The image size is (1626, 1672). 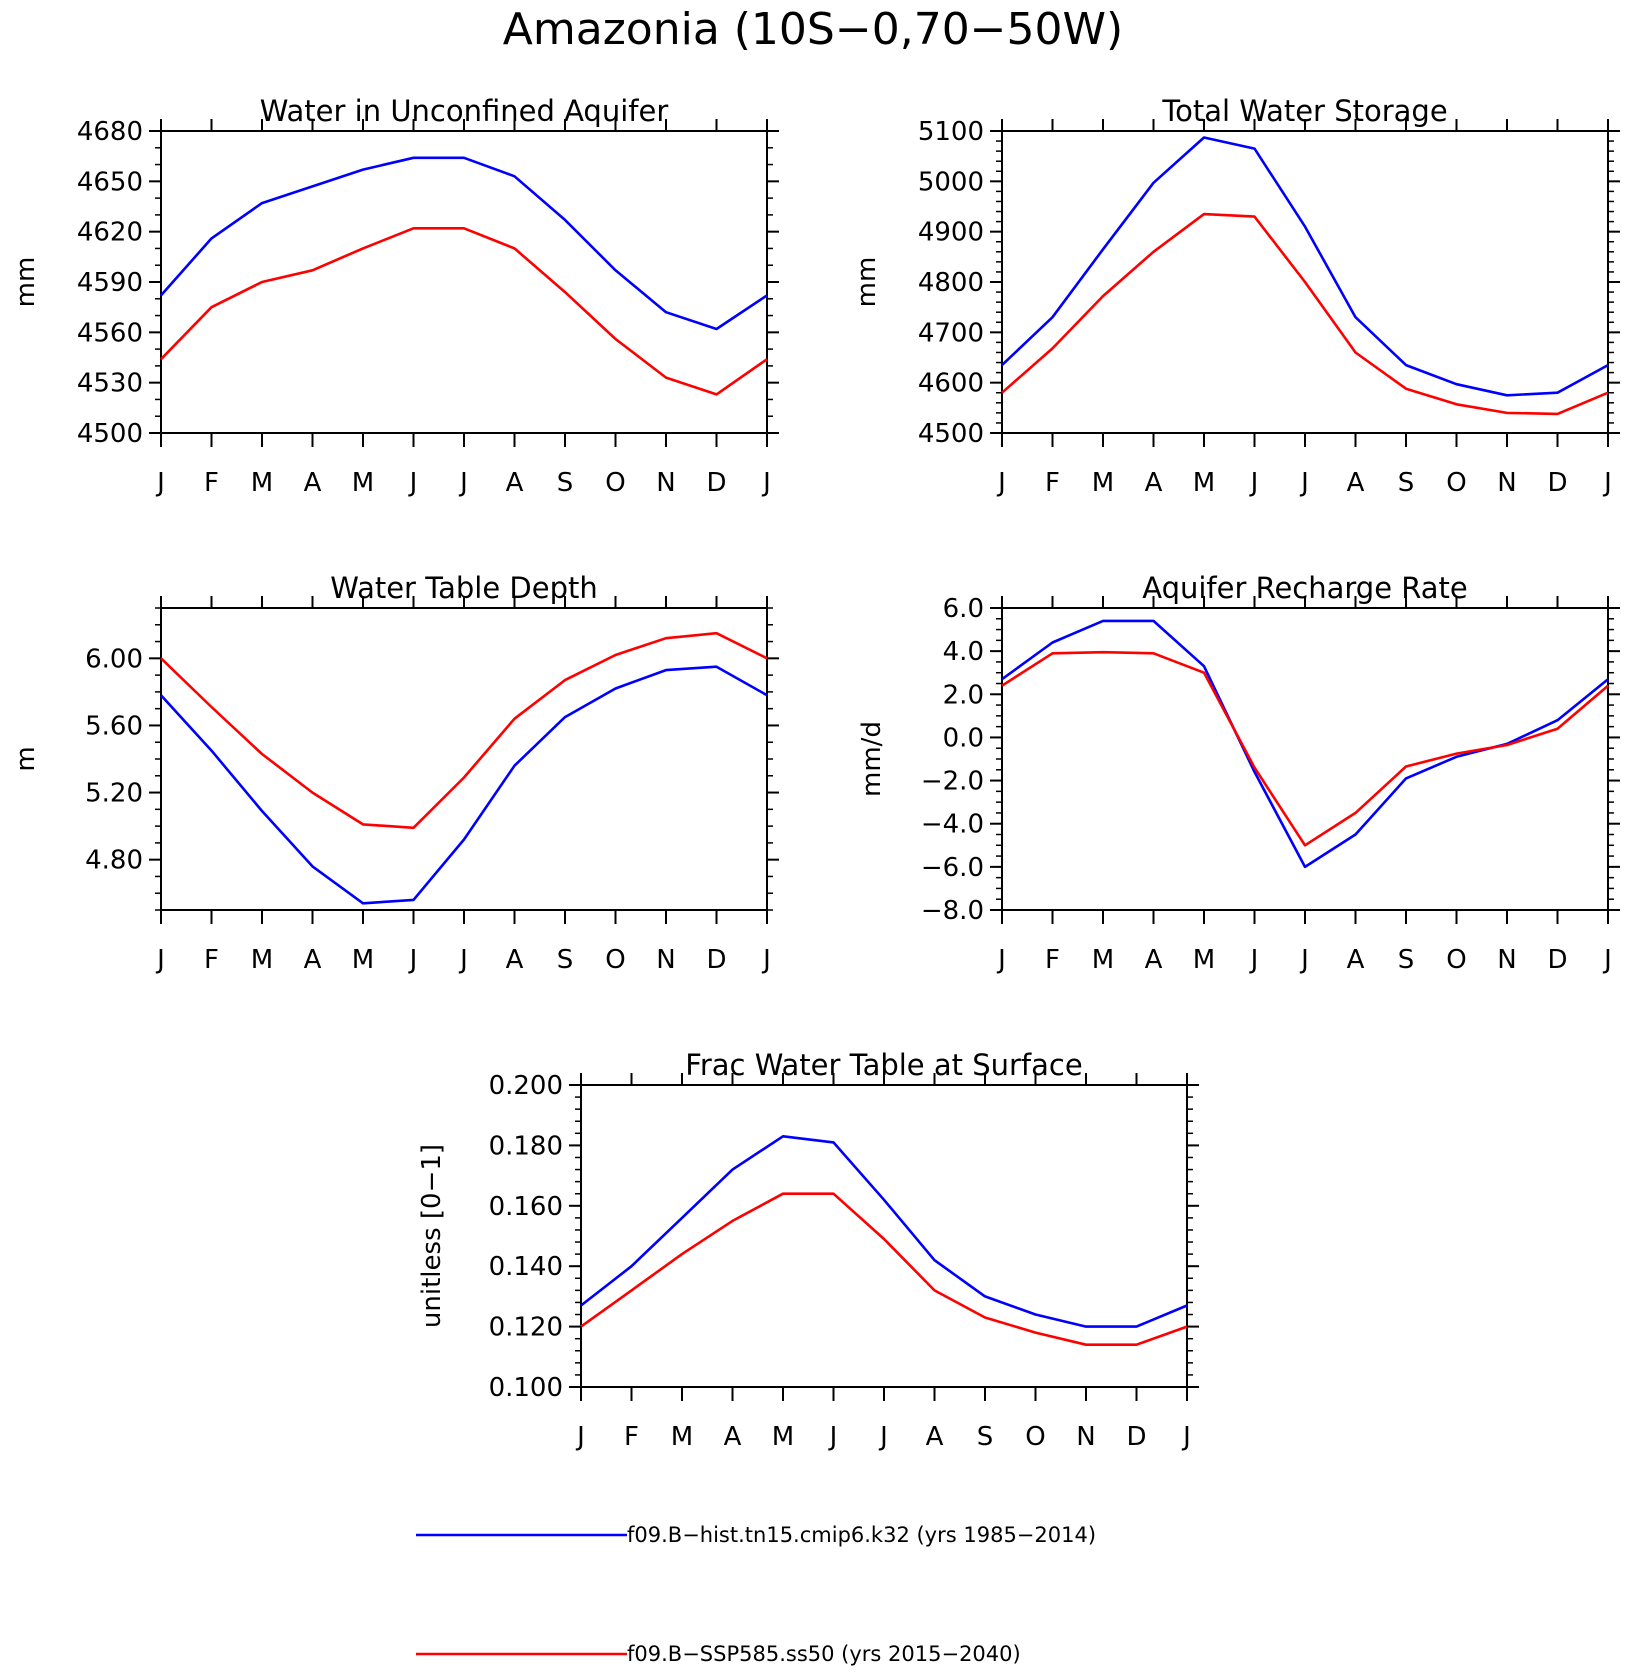 What do you see at coordinates (526, 1086) in the screenshot?
I see `y-tick-label: 0.200` at bounding box center [526, 1086].